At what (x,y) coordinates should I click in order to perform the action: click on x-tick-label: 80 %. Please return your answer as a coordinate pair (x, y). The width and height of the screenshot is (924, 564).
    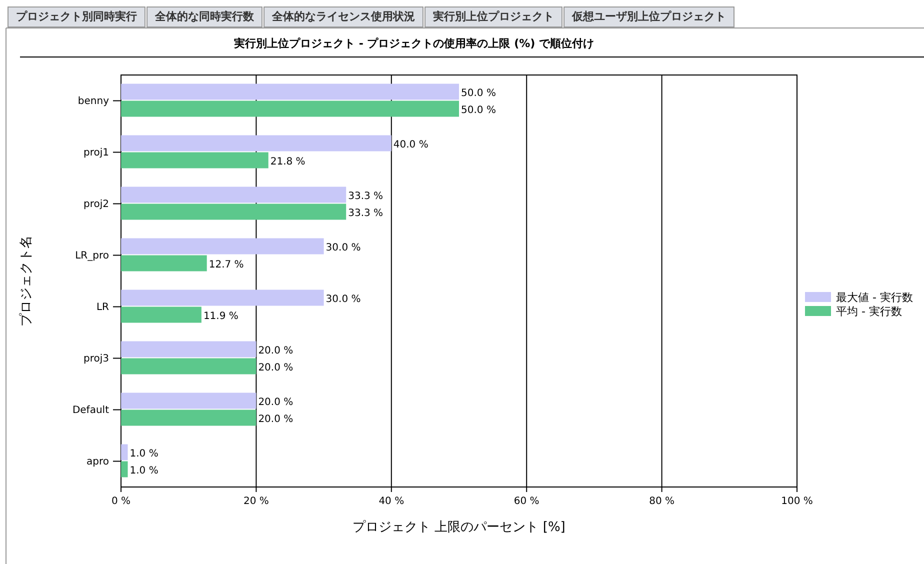
    Looking at the image, I should click on (662, 501).